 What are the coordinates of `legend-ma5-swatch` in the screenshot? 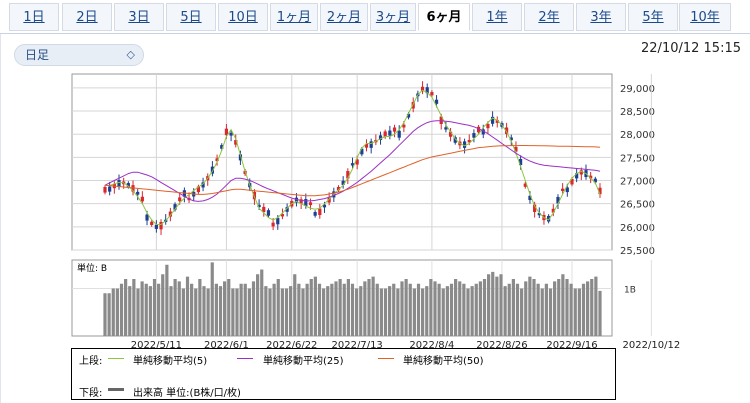 It's located at (116, 358).